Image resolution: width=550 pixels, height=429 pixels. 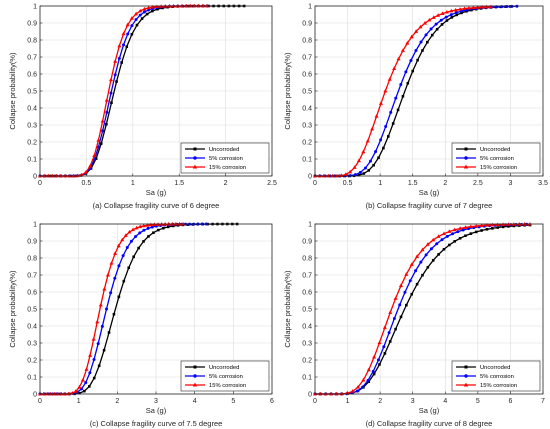 I want to click on x-tick-label: 7, so click(x=543, y=401).